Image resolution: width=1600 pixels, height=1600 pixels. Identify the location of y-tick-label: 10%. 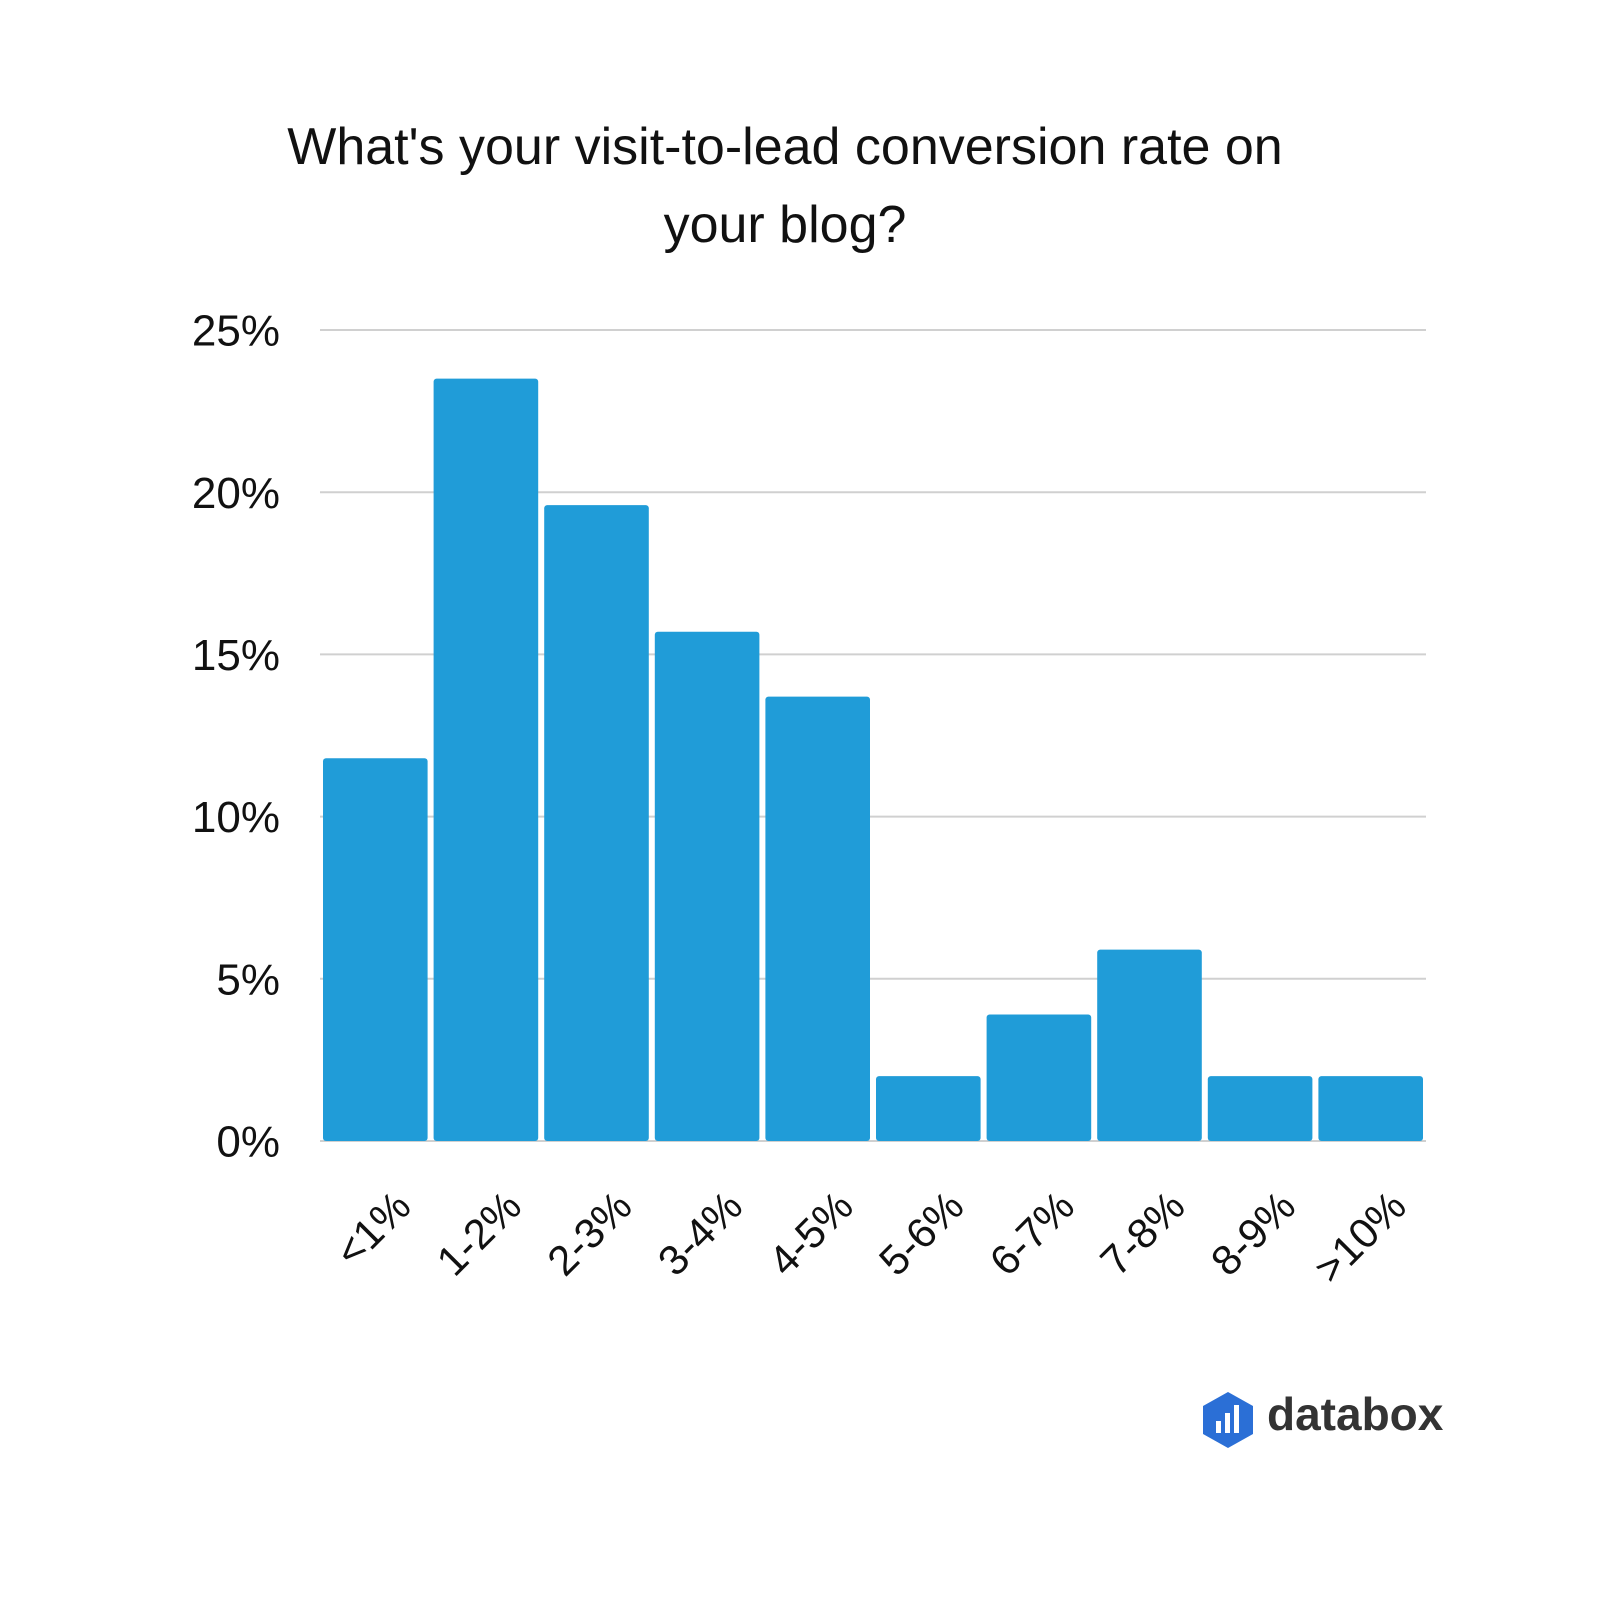
(236, 817).